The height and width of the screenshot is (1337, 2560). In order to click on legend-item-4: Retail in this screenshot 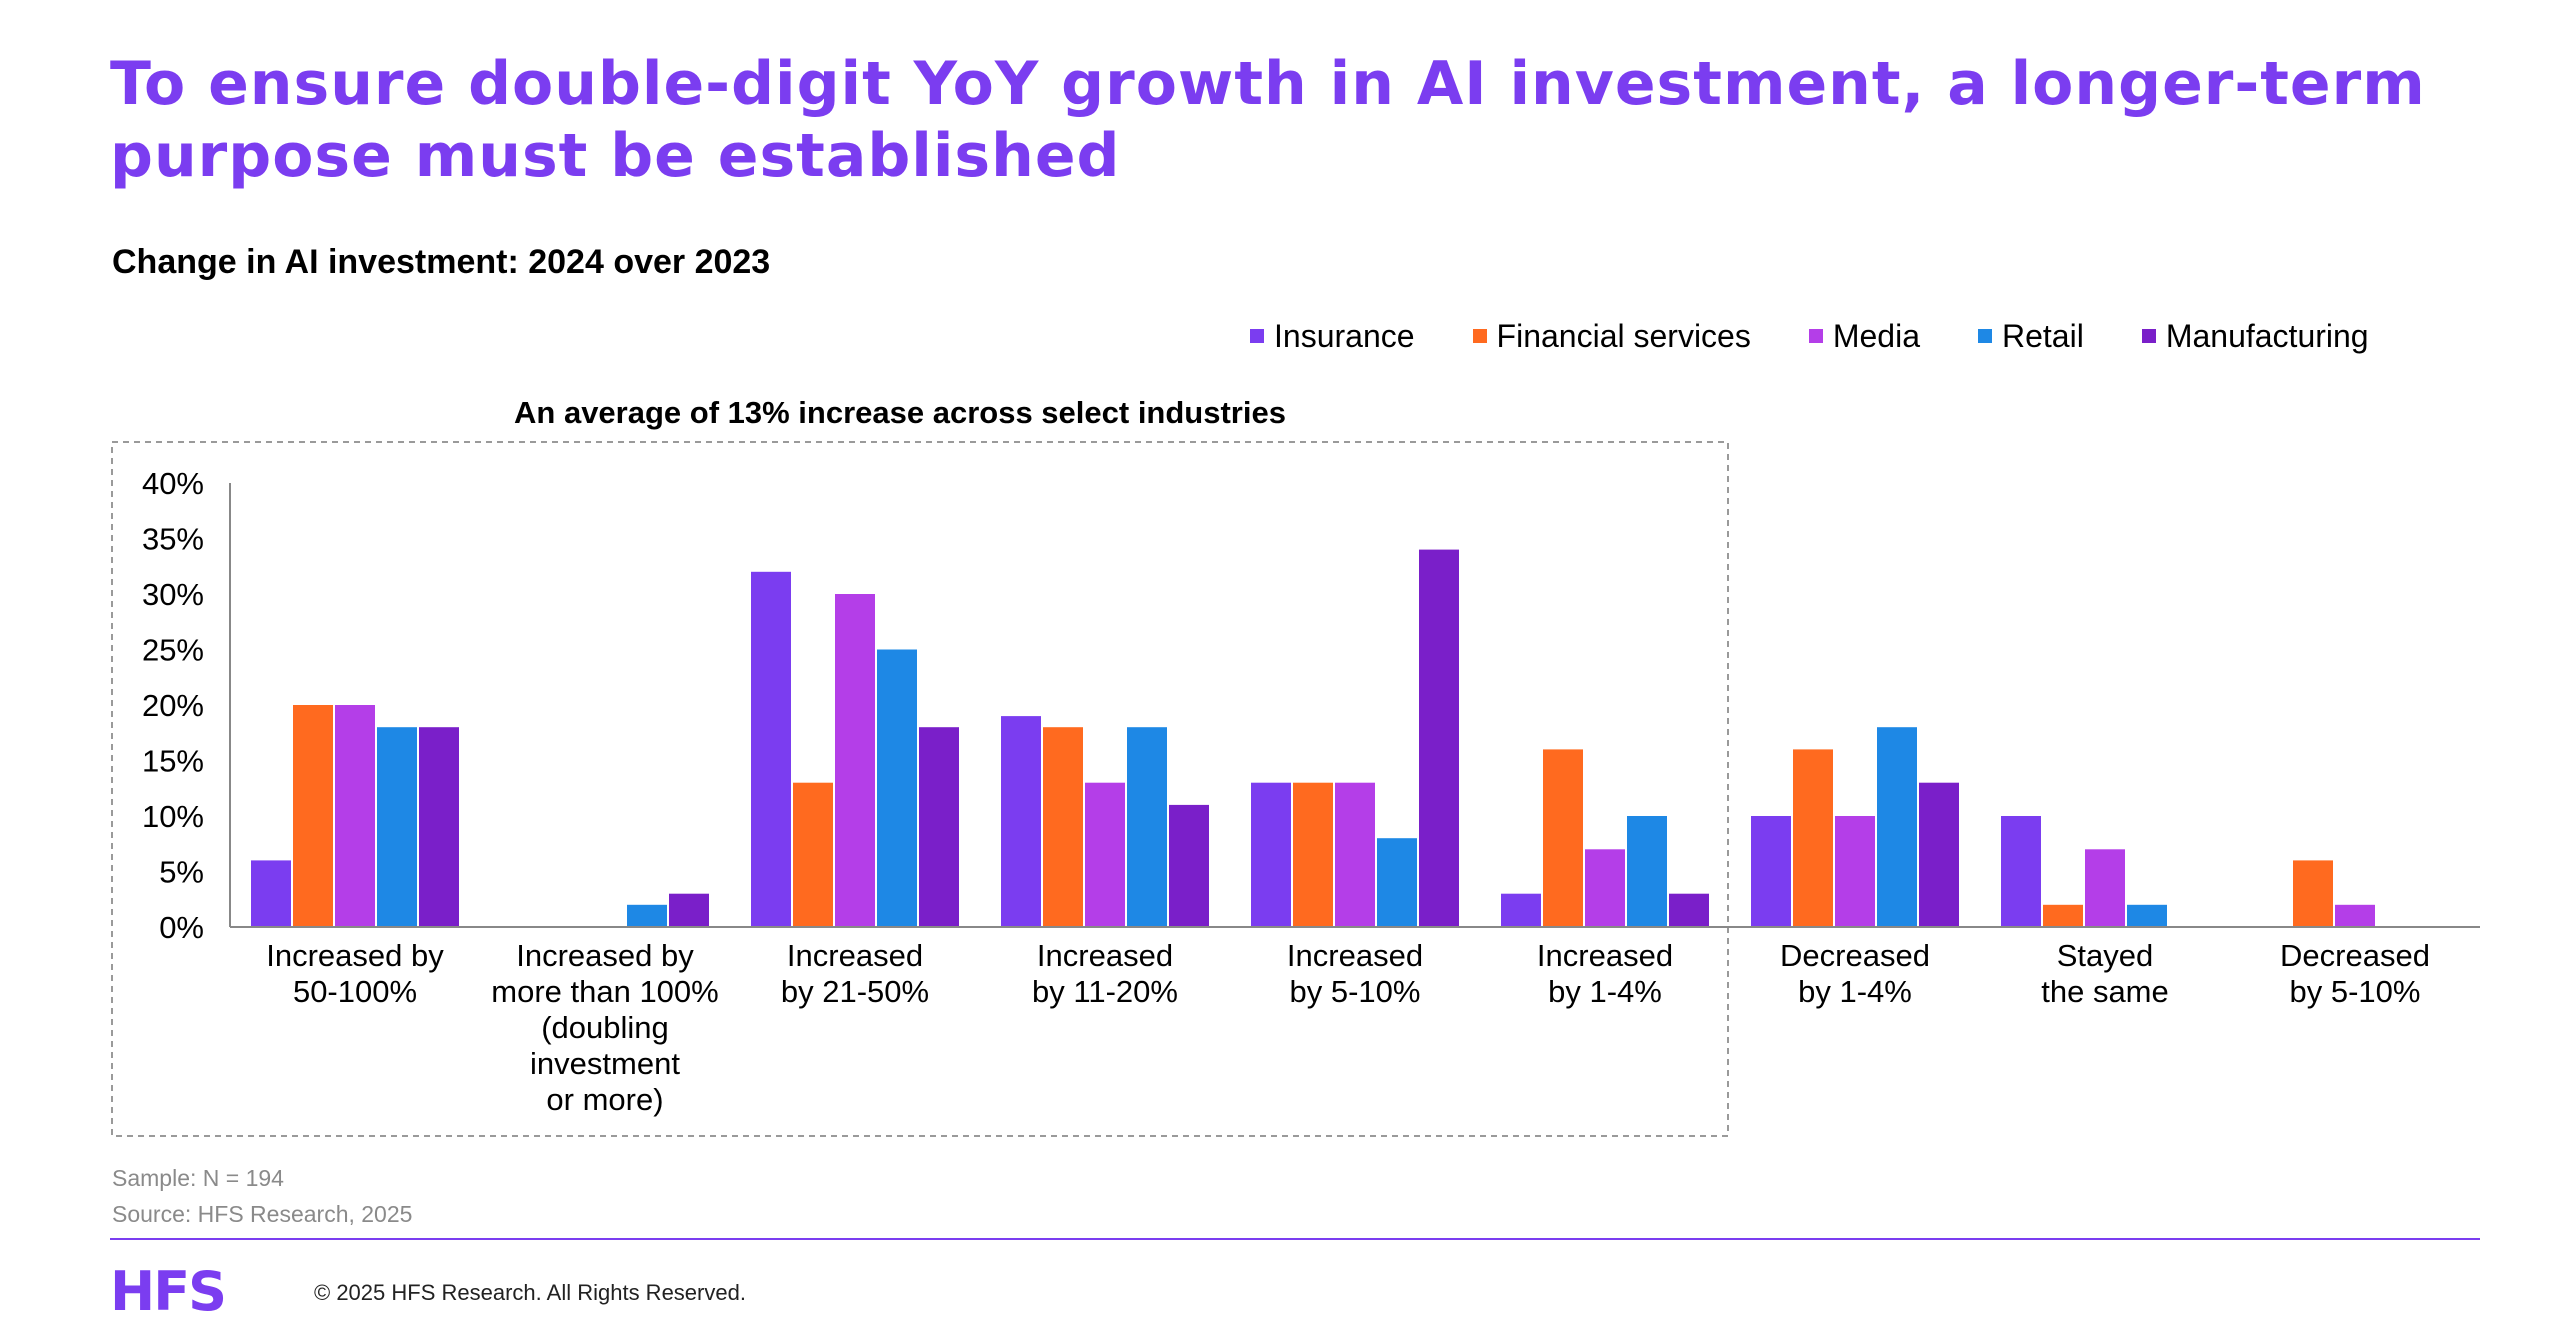, I will do `click(2031, 336)`.